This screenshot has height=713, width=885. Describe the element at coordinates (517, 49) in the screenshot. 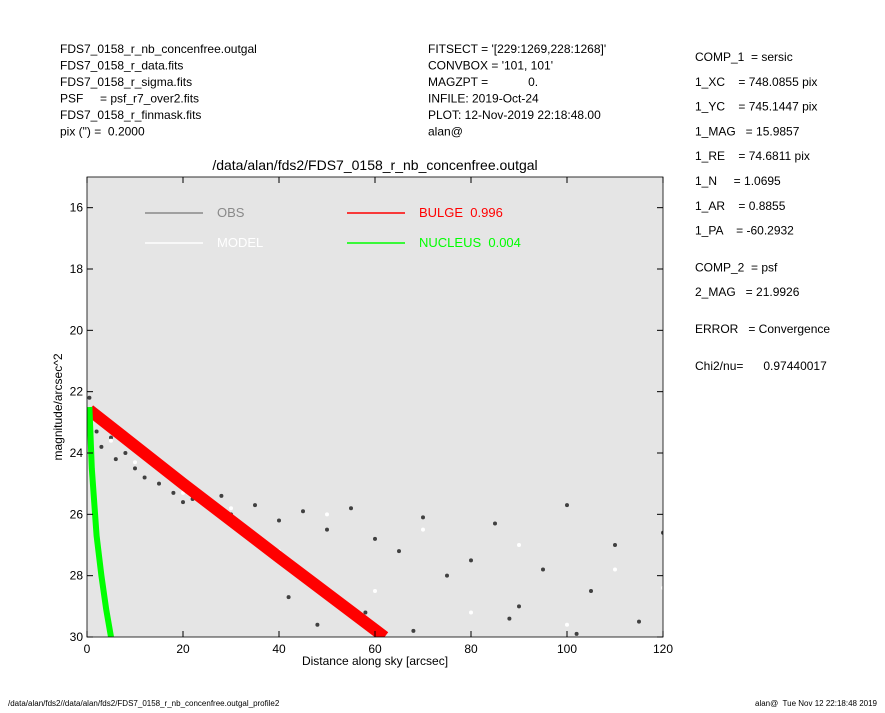

I see `header-line: FITSECT = '[229:1269,228:1268]'` at that location.